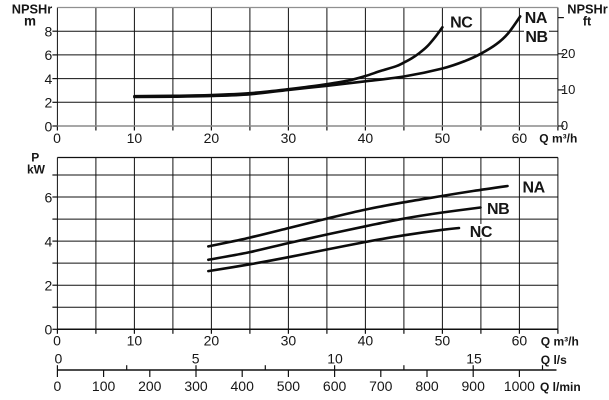  Describe the element at coordinates (243, 386) in the screenshot. I see `svg-text: 400` at that location.